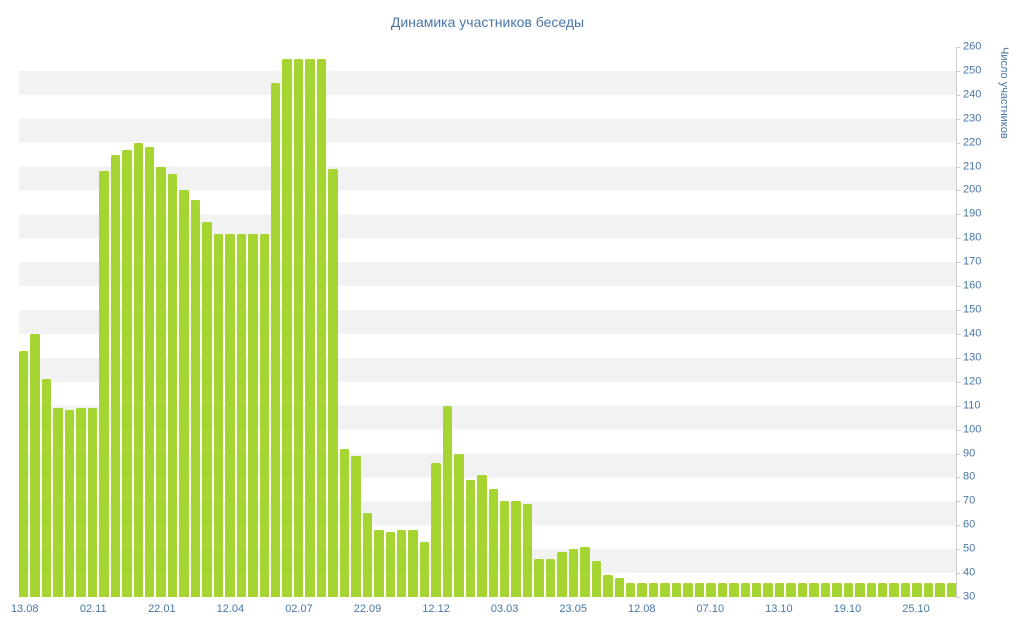 The height and width of the screenshot is (640, 1024). Describe the element at coordinates (969, 524) in the screenshot. I see `y-tick-label: 60` at that location.